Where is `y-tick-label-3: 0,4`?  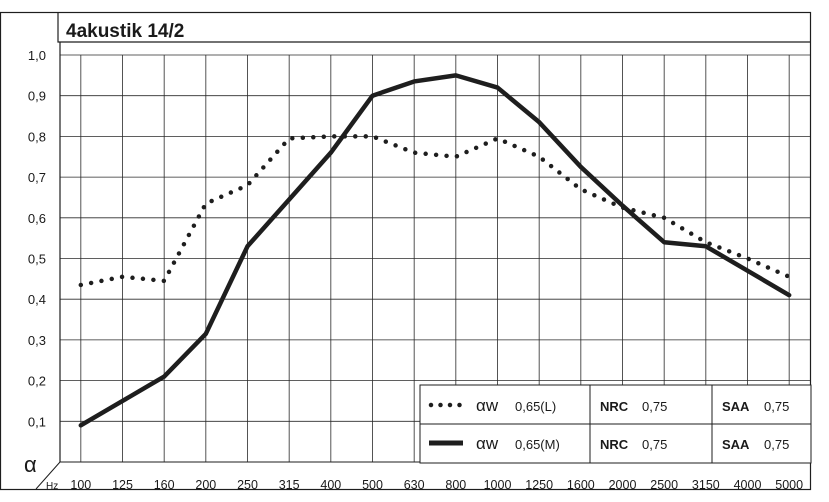
y-tick-label-3: 0,4 is located at coordinates (37, 299).